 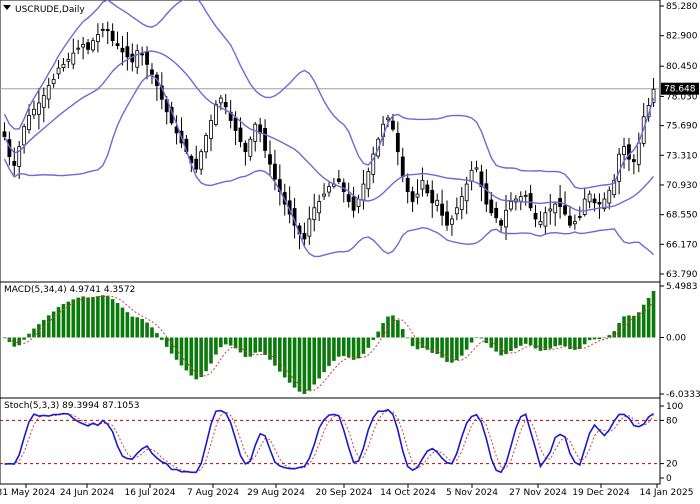 What do you see at coordinates (472, 493) in the screenshot?
I see `x-tick-label: 5 Nov 2024` at bounding box center [472, 493].